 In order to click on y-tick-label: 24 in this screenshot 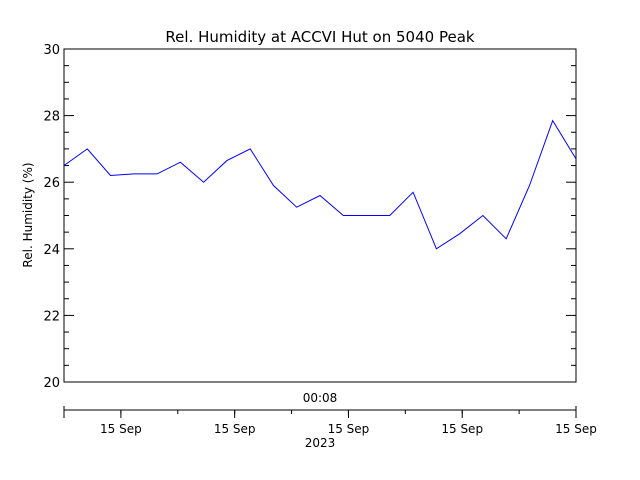, I will do `click(51, 250)`.